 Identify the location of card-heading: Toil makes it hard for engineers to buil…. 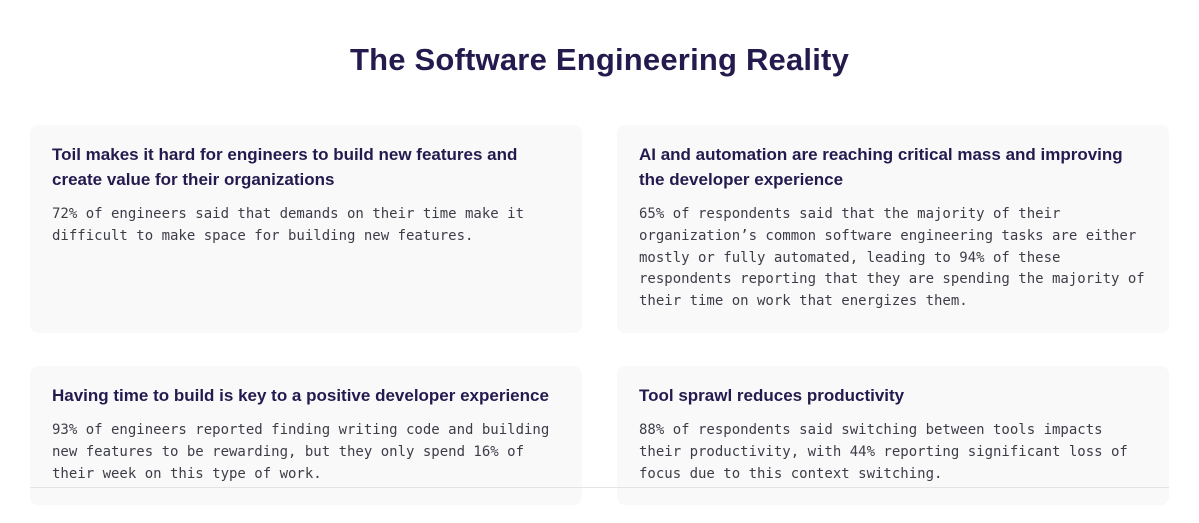
(285, 167).